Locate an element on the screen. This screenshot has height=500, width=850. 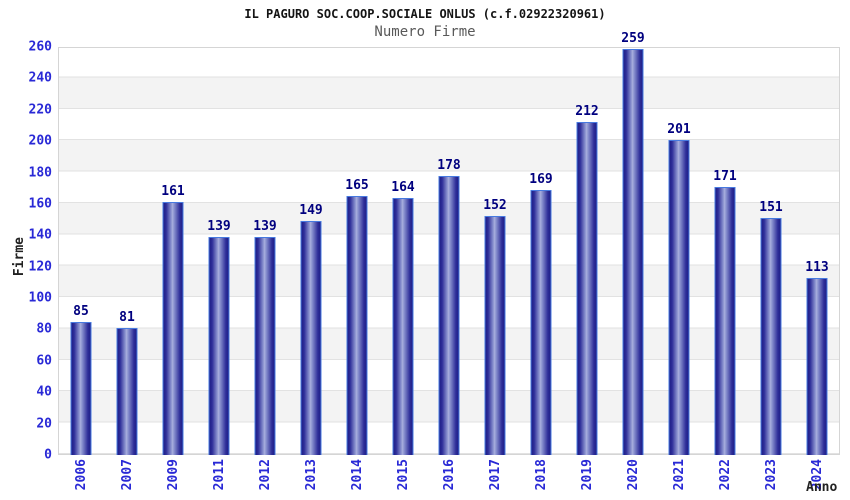
bar-slot: 85 is located at coordinates (81, 251).